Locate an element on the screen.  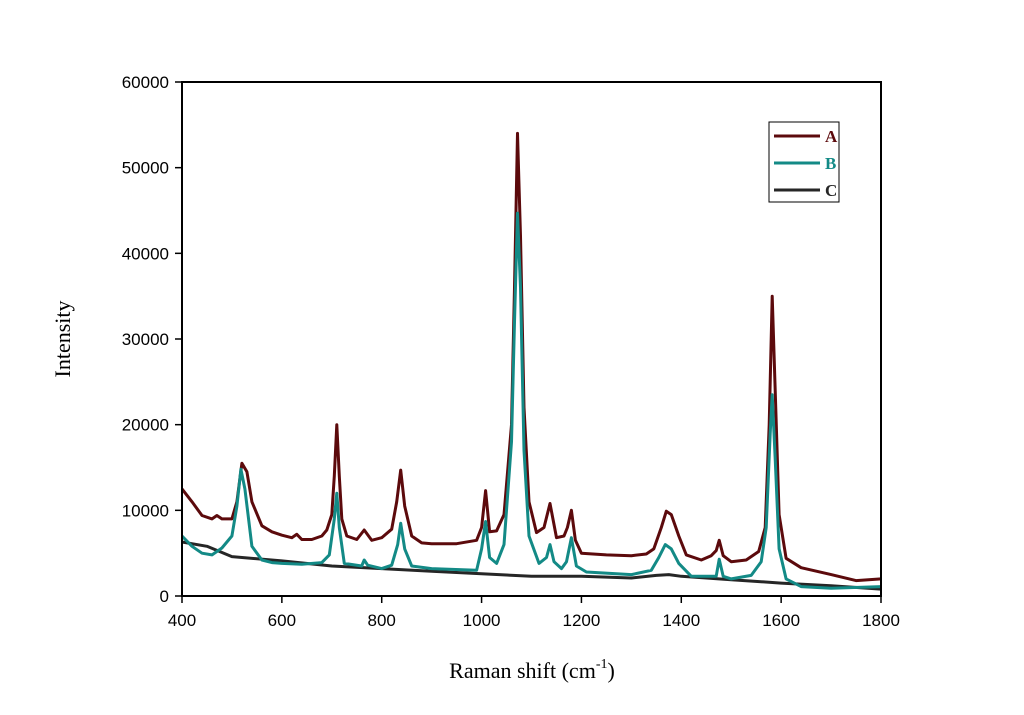
x-tick-label-600: 600 is located at coordinates (282, 620).